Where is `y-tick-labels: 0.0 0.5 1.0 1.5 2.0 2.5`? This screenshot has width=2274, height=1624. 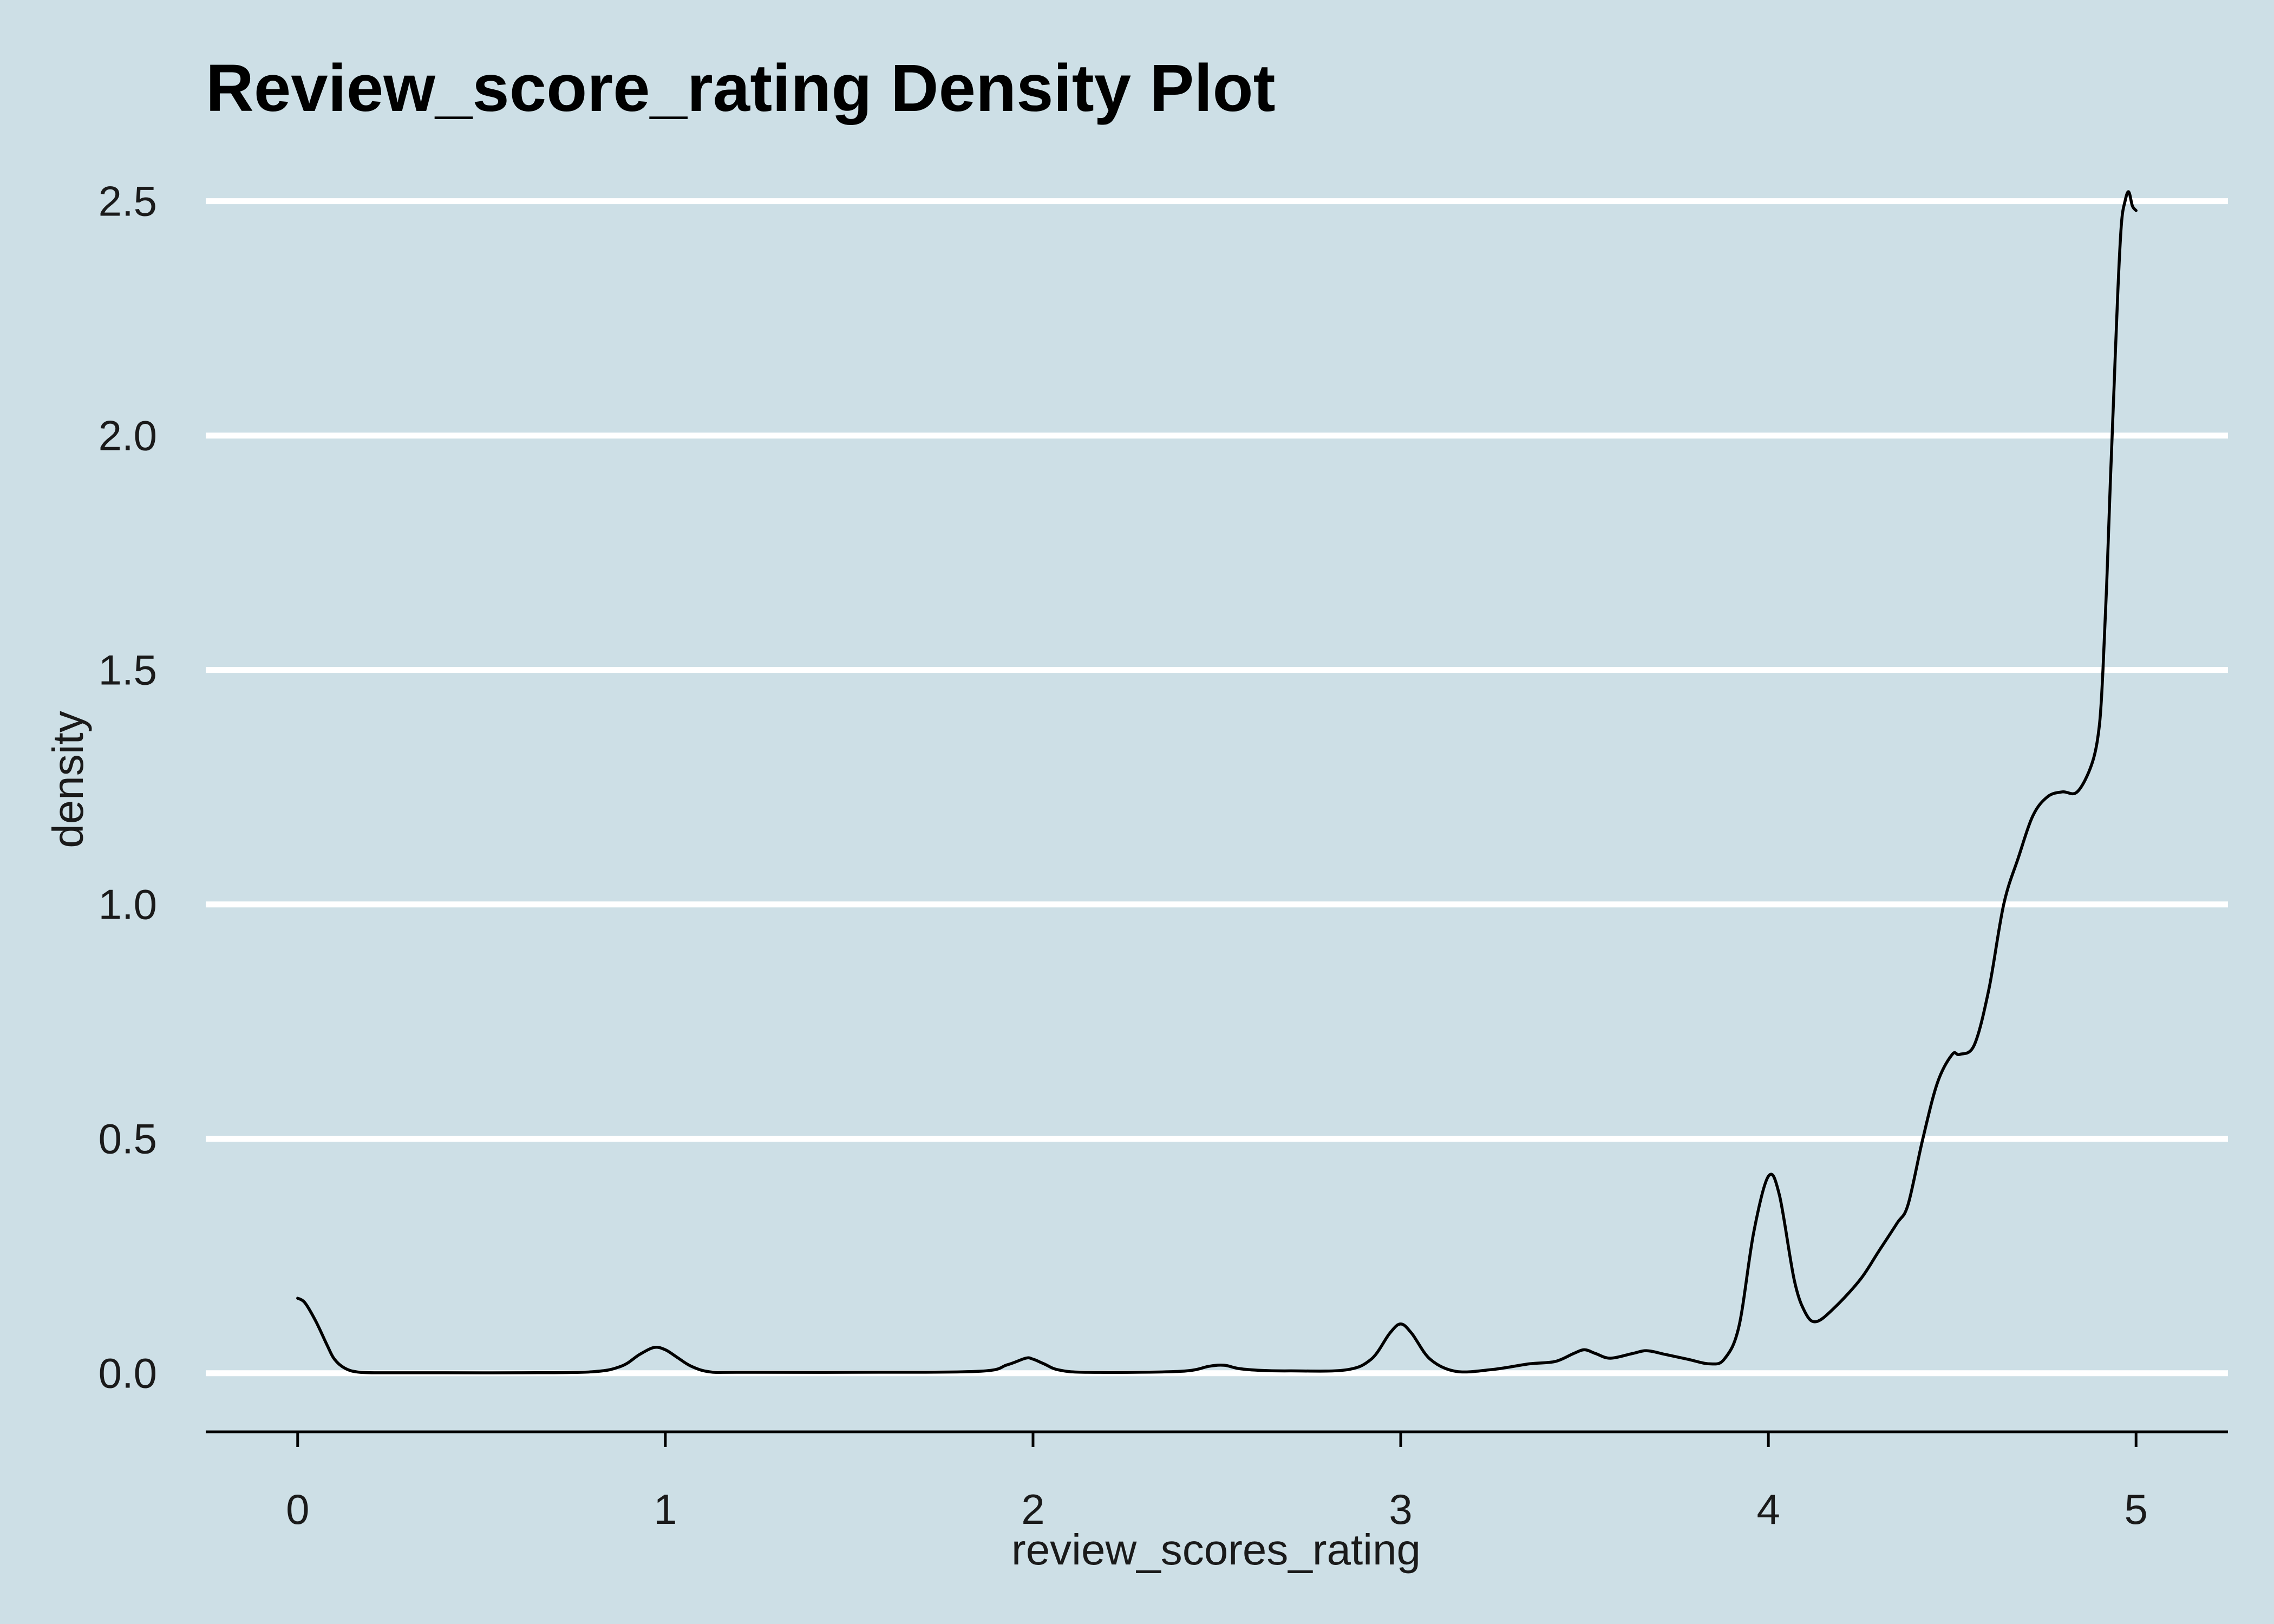 y-tick-labels: 0.0 0.5 1.0 1.5 2.0 2.5 is located at coordinates (128, 787).